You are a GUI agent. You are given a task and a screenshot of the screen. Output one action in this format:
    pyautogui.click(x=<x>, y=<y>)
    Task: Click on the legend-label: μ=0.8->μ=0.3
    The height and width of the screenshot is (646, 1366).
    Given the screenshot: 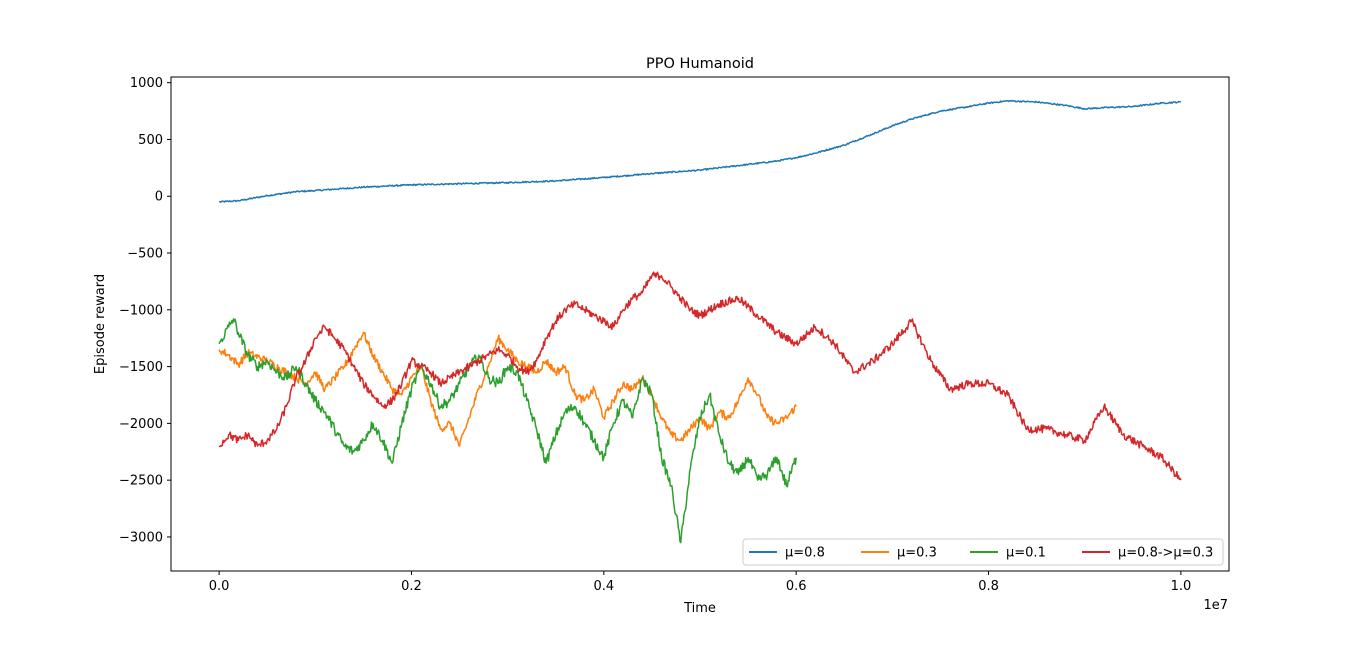 What is the action you would take?
    pyautogui.click(x=1165, y=553)
    